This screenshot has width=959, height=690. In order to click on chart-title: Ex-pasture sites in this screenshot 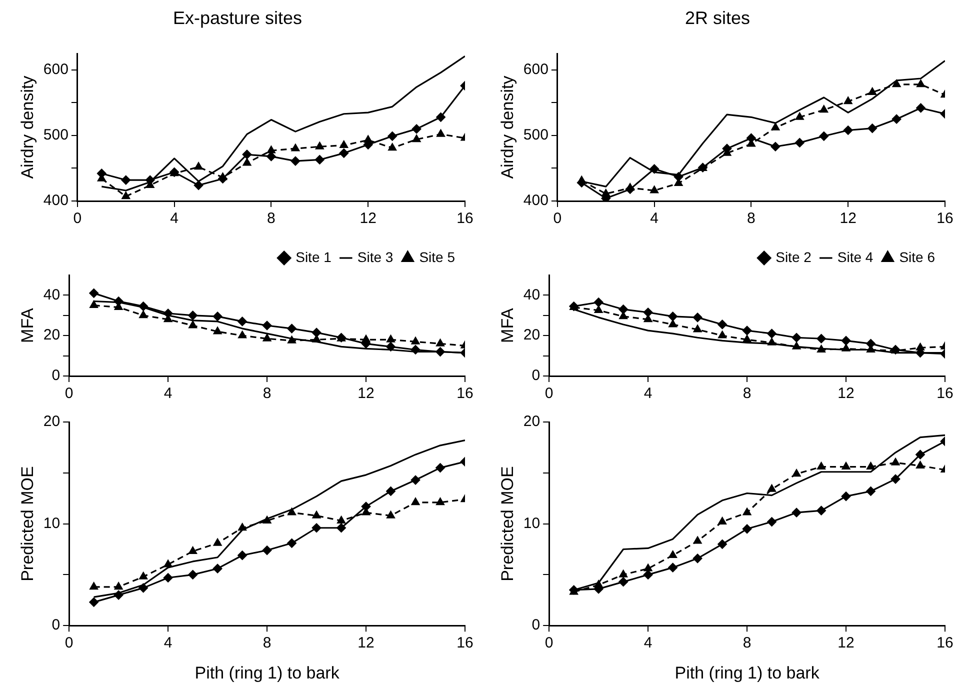, I will do `click(237, 18)`.